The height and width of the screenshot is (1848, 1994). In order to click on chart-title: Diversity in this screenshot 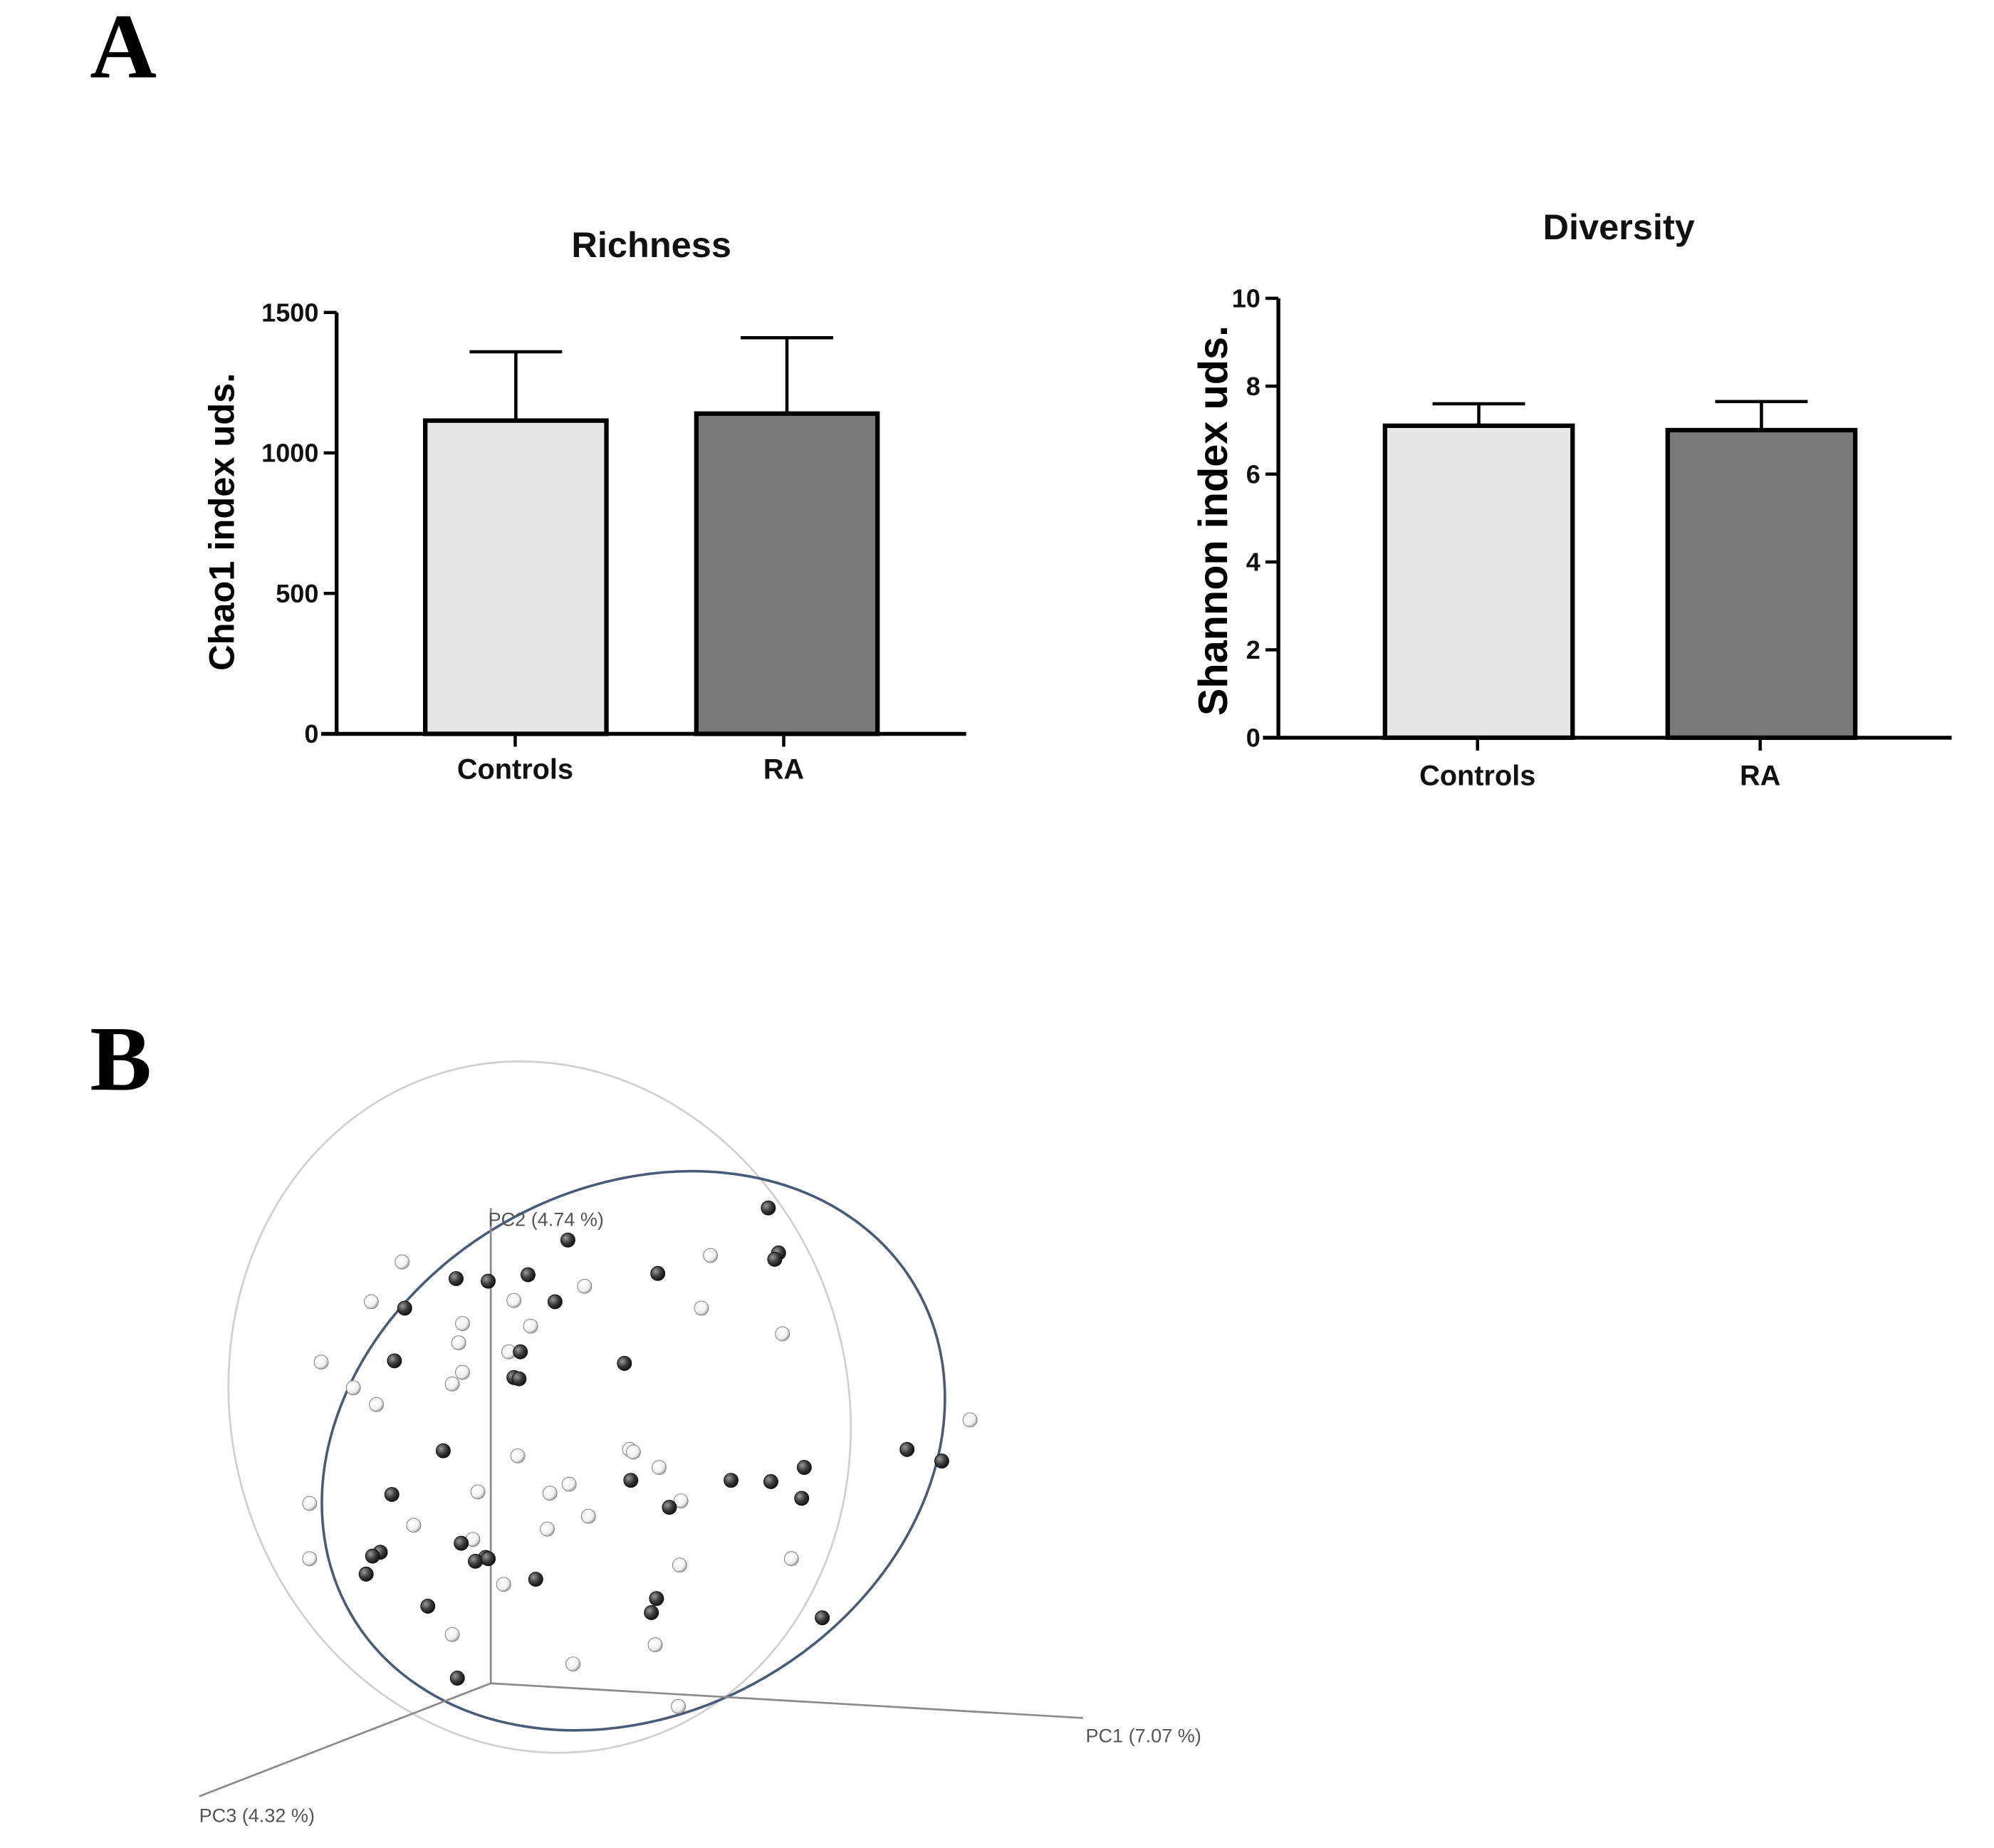, I will do `click(1619, 227)`.